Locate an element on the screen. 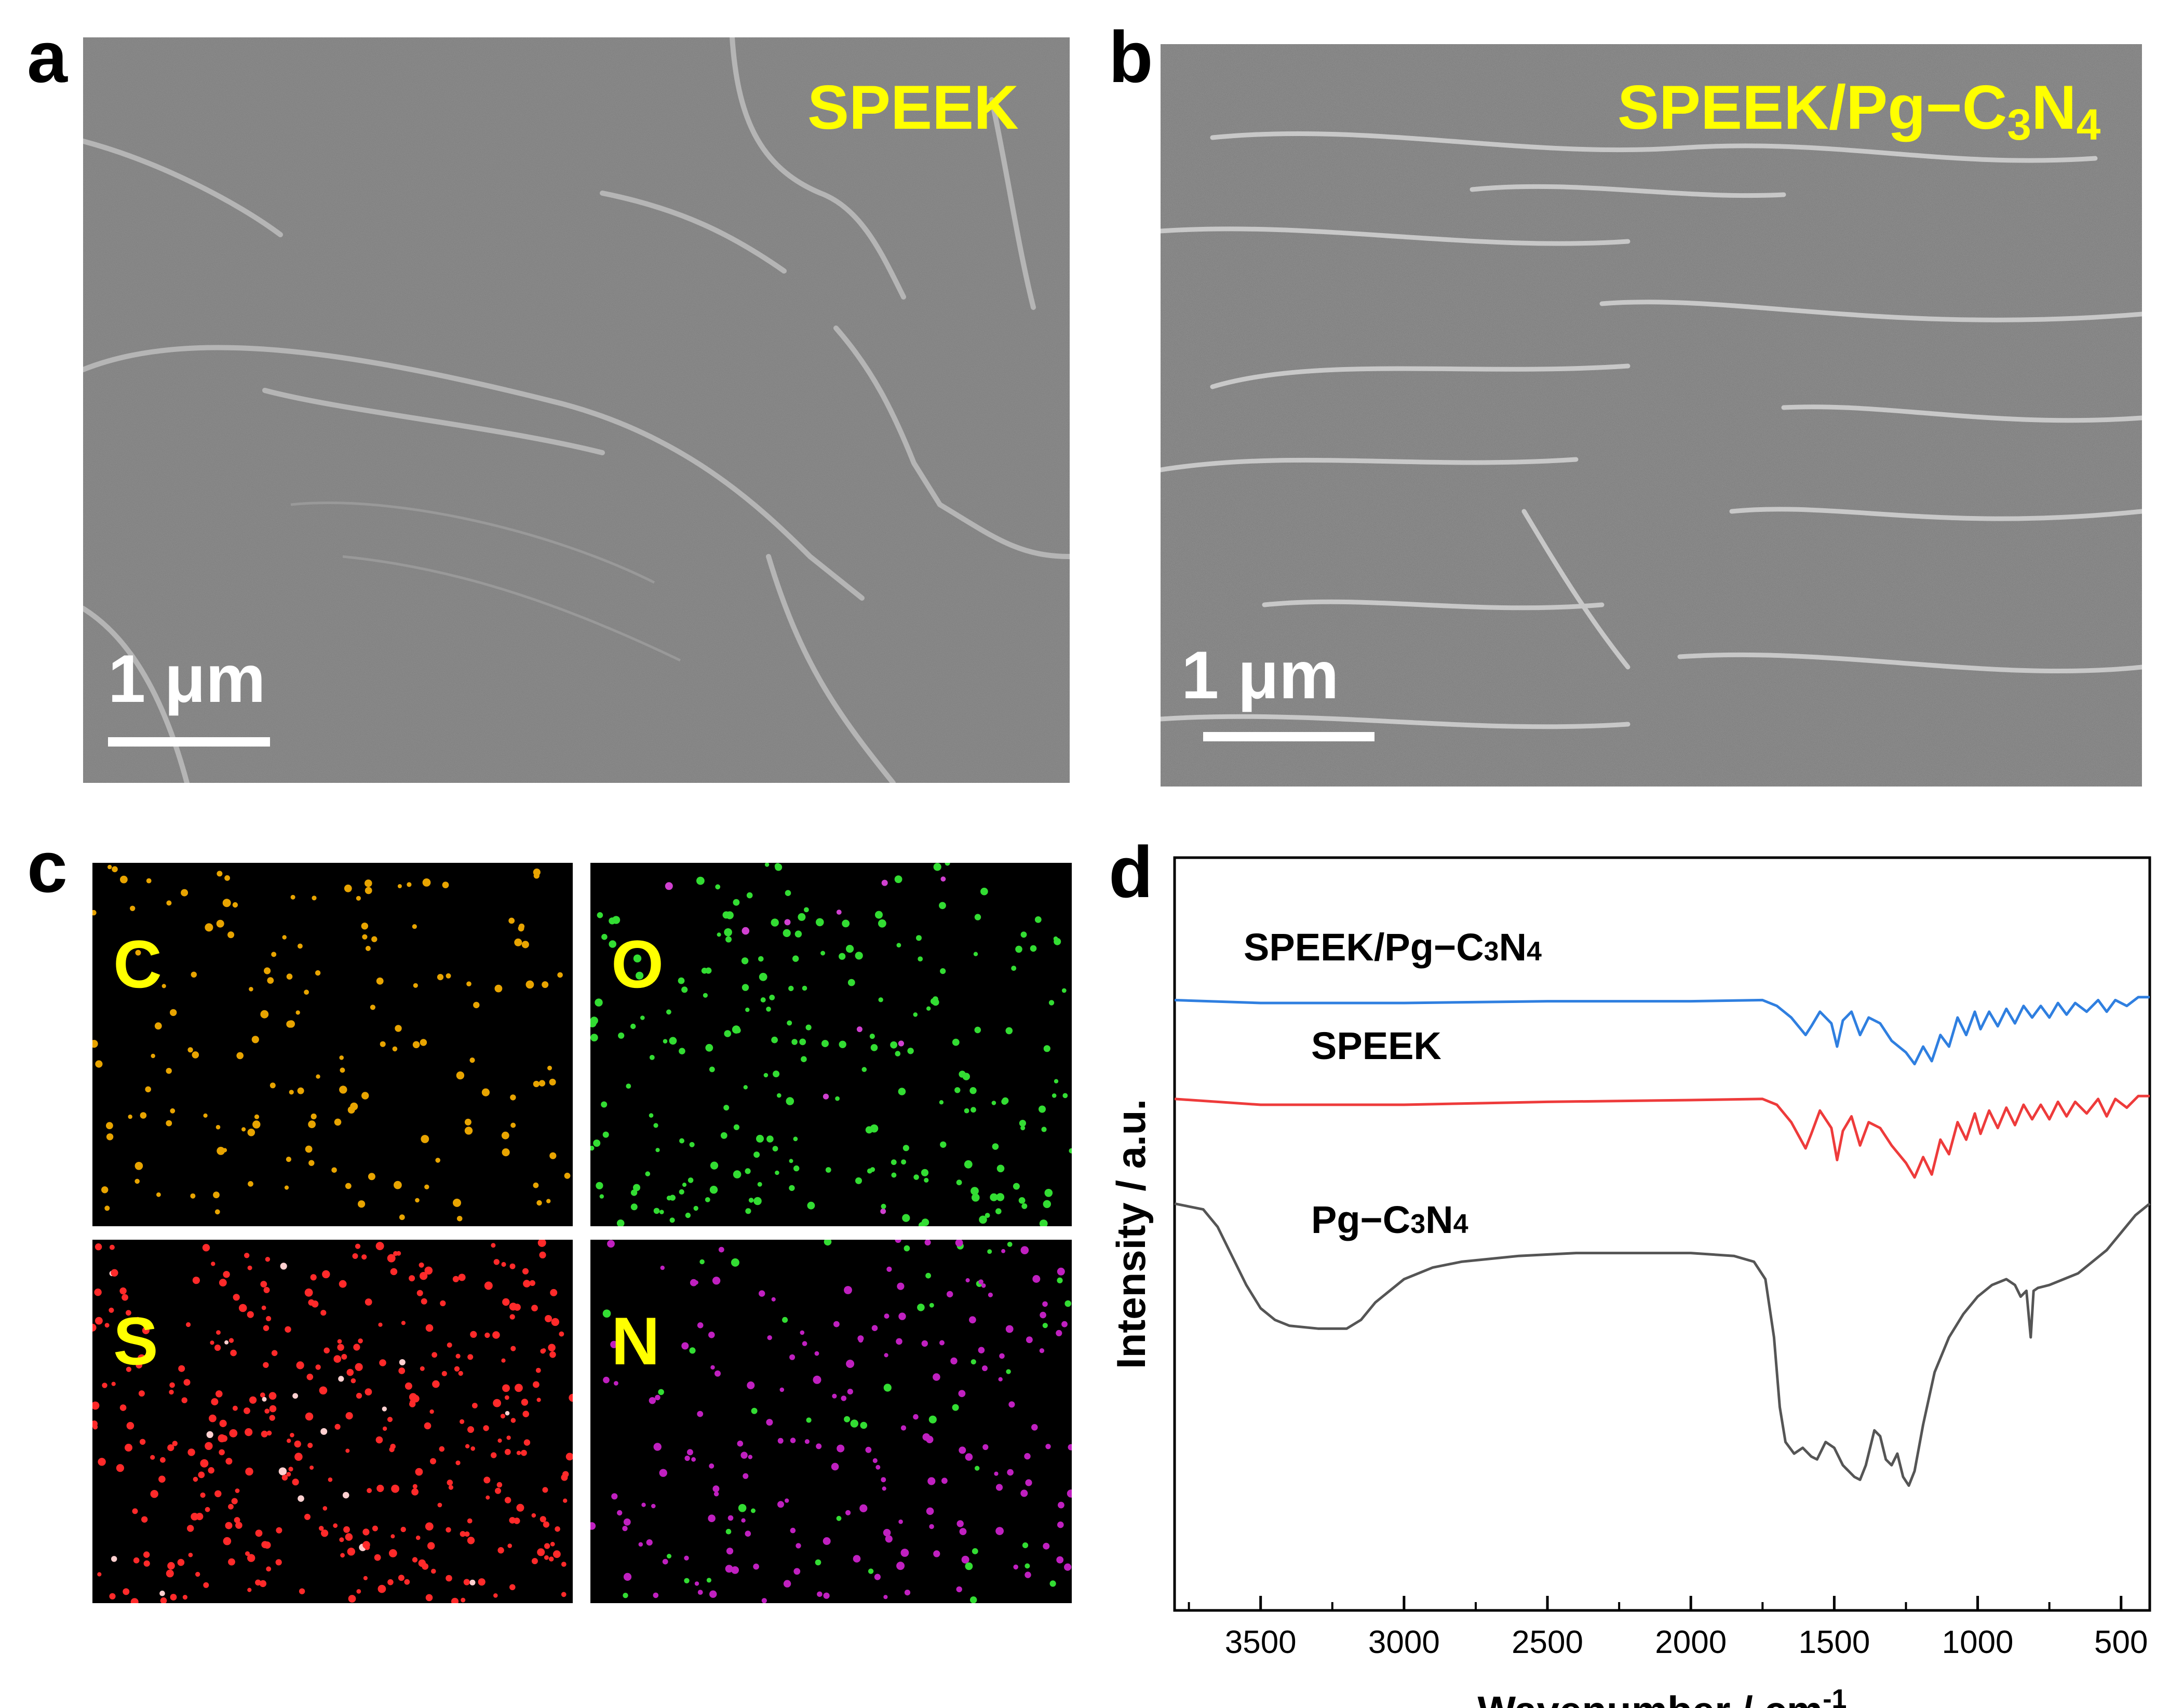 Image resolution: width=2170 pixels, height=1708 pixels. eds-dots-c is located at coordinates (331, 1043).